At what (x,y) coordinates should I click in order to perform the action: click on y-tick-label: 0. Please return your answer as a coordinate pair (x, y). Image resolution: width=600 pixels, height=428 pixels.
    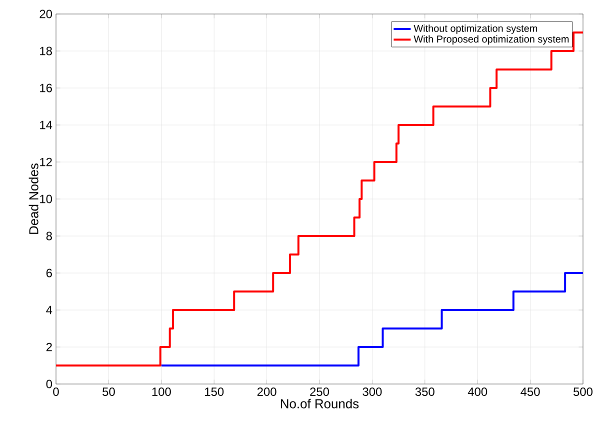
    Looking at the image, I should click on (49, 384).